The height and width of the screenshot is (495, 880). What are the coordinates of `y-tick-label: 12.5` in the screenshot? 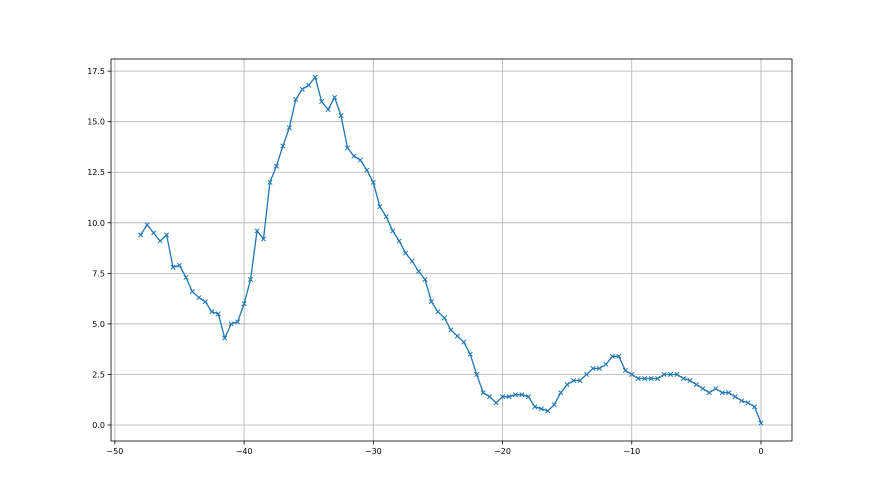 It's located at (96, 172).